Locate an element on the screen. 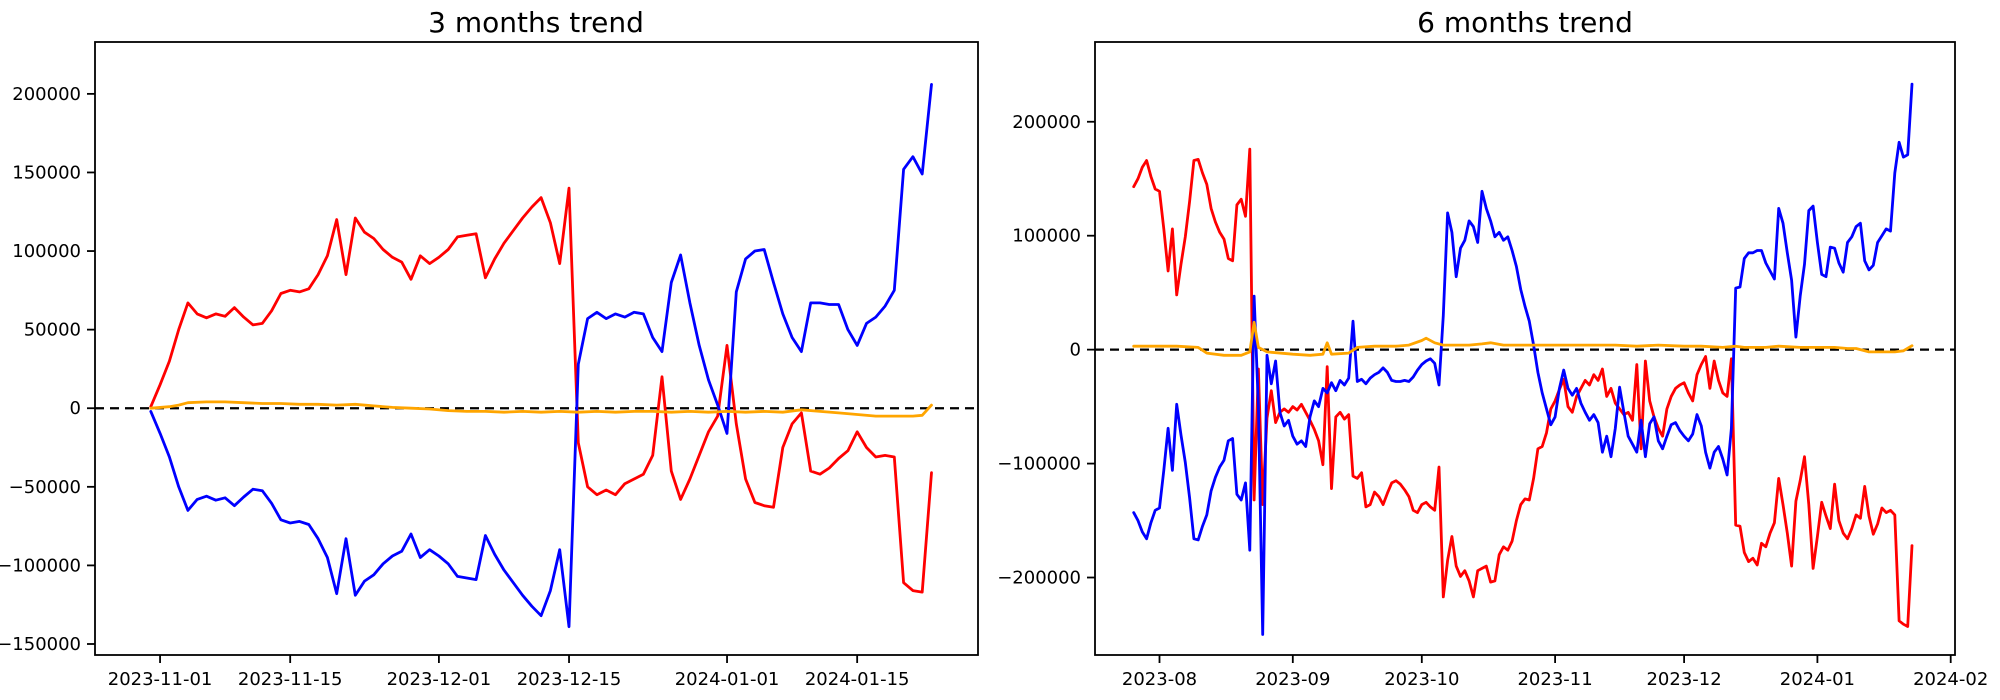  x-tick-label: 2023-11 is located at coordinates (1554, 679).